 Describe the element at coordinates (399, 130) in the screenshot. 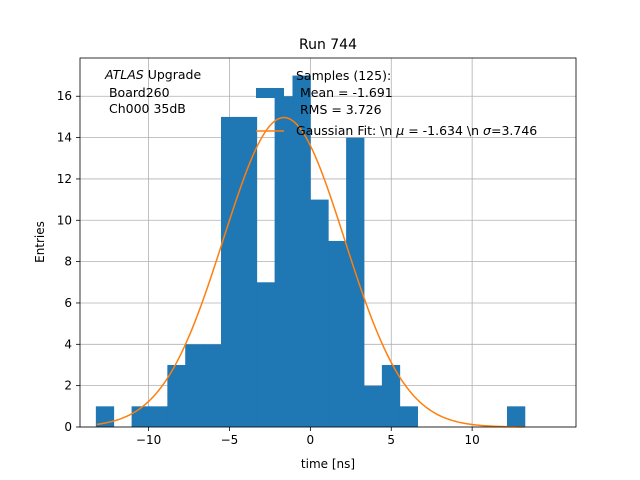

I see `legend-fit-mu: μ` at that location.